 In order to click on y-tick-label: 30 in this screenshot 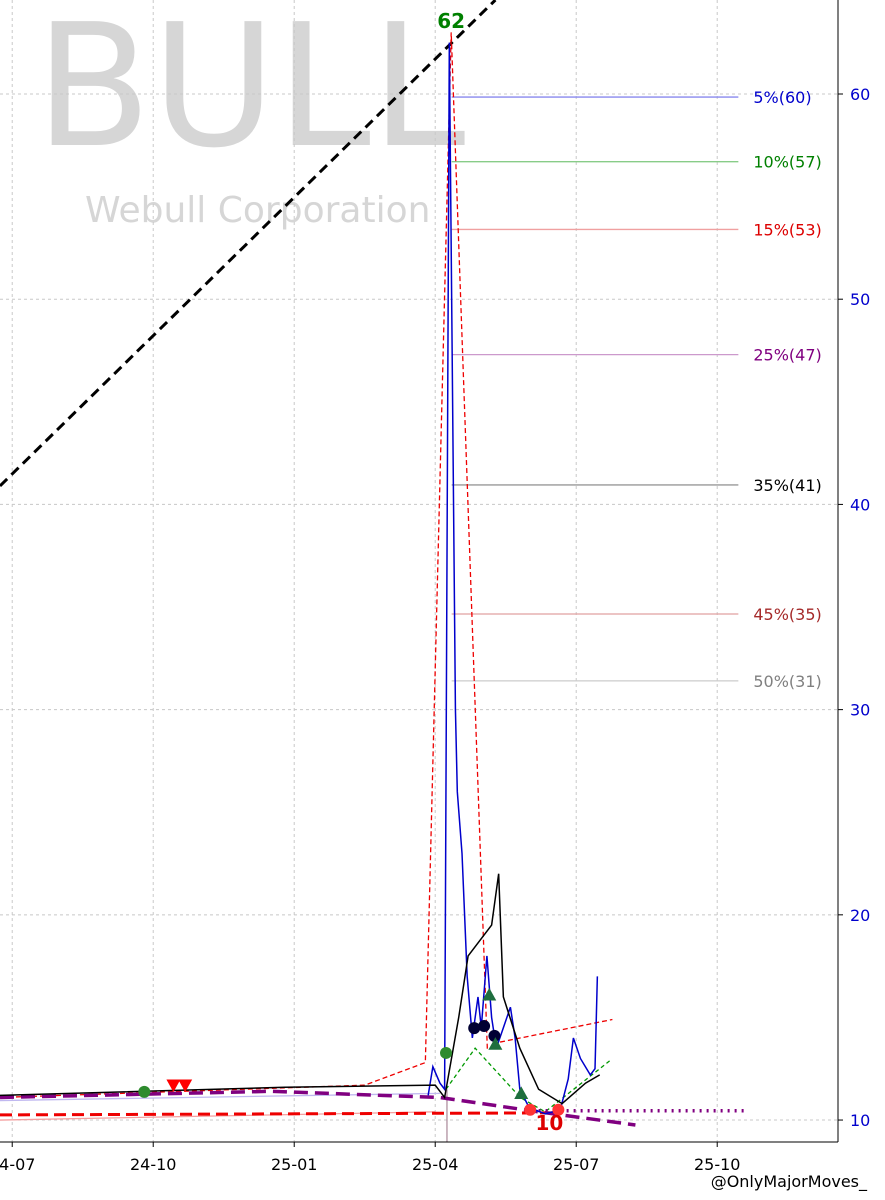, I will do `click(860, 710)`.